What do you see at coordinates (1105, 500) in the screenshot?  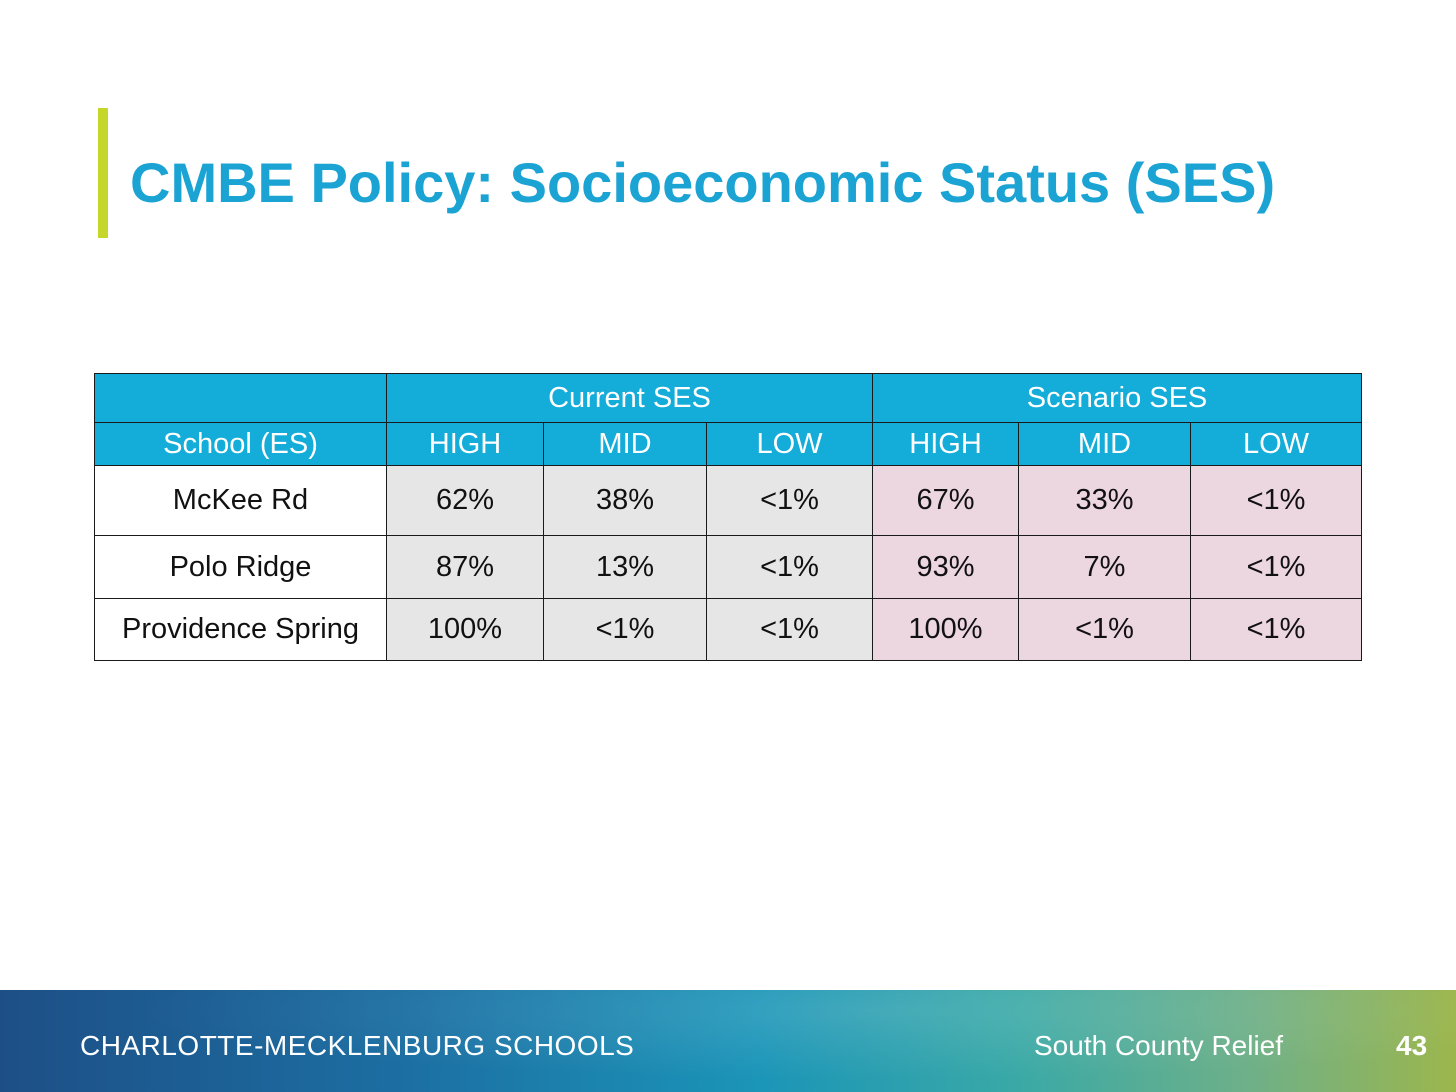 I see `scenario-mid-cell: 33%` at bounding box center [1105, 500].